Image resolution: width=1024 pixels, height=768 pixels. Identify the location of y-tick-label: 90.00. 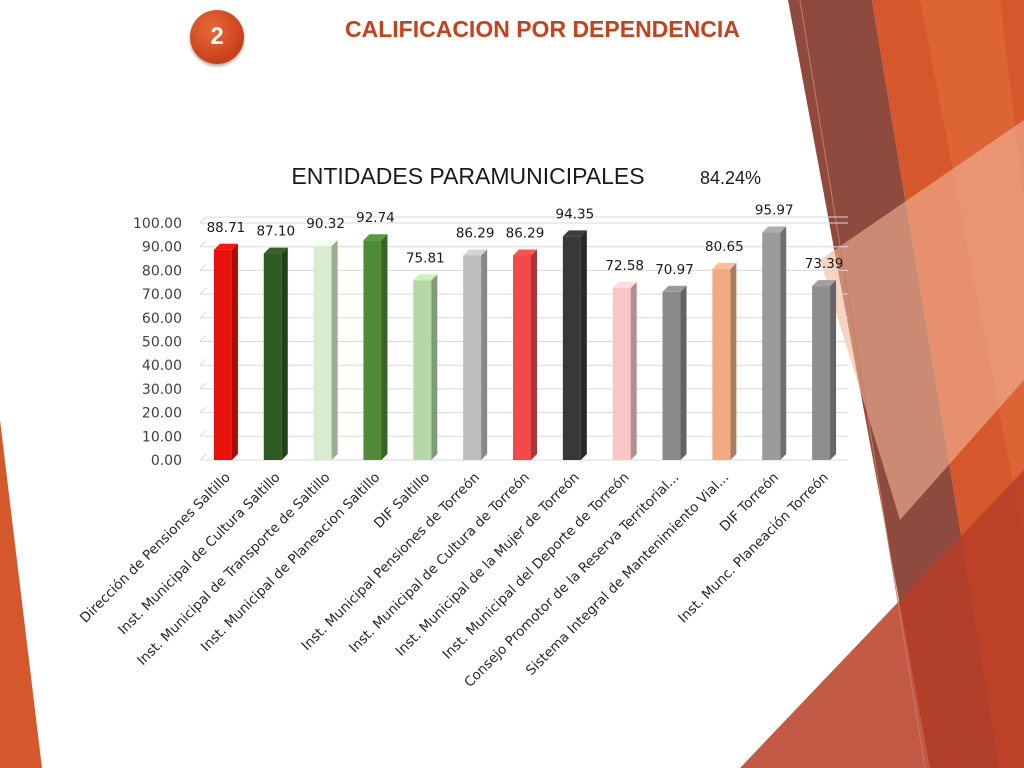
(162, 248).